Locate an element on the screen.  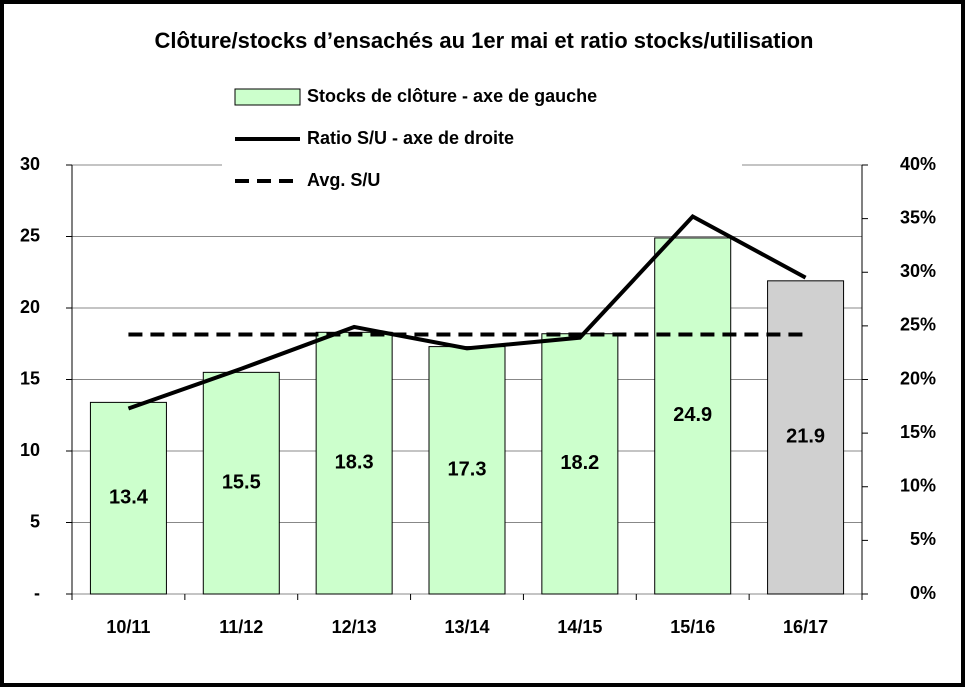
y2-tick-label: 5% is located at coordinates (923, 539).